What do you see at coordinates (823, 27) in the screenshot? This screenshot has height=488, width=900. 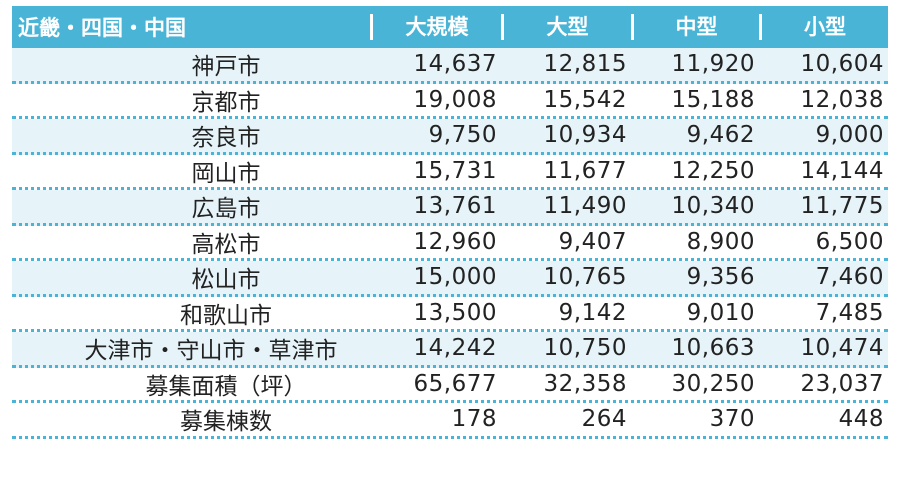 I see `header-col-small: 小型` at bounding box center [823, 27].